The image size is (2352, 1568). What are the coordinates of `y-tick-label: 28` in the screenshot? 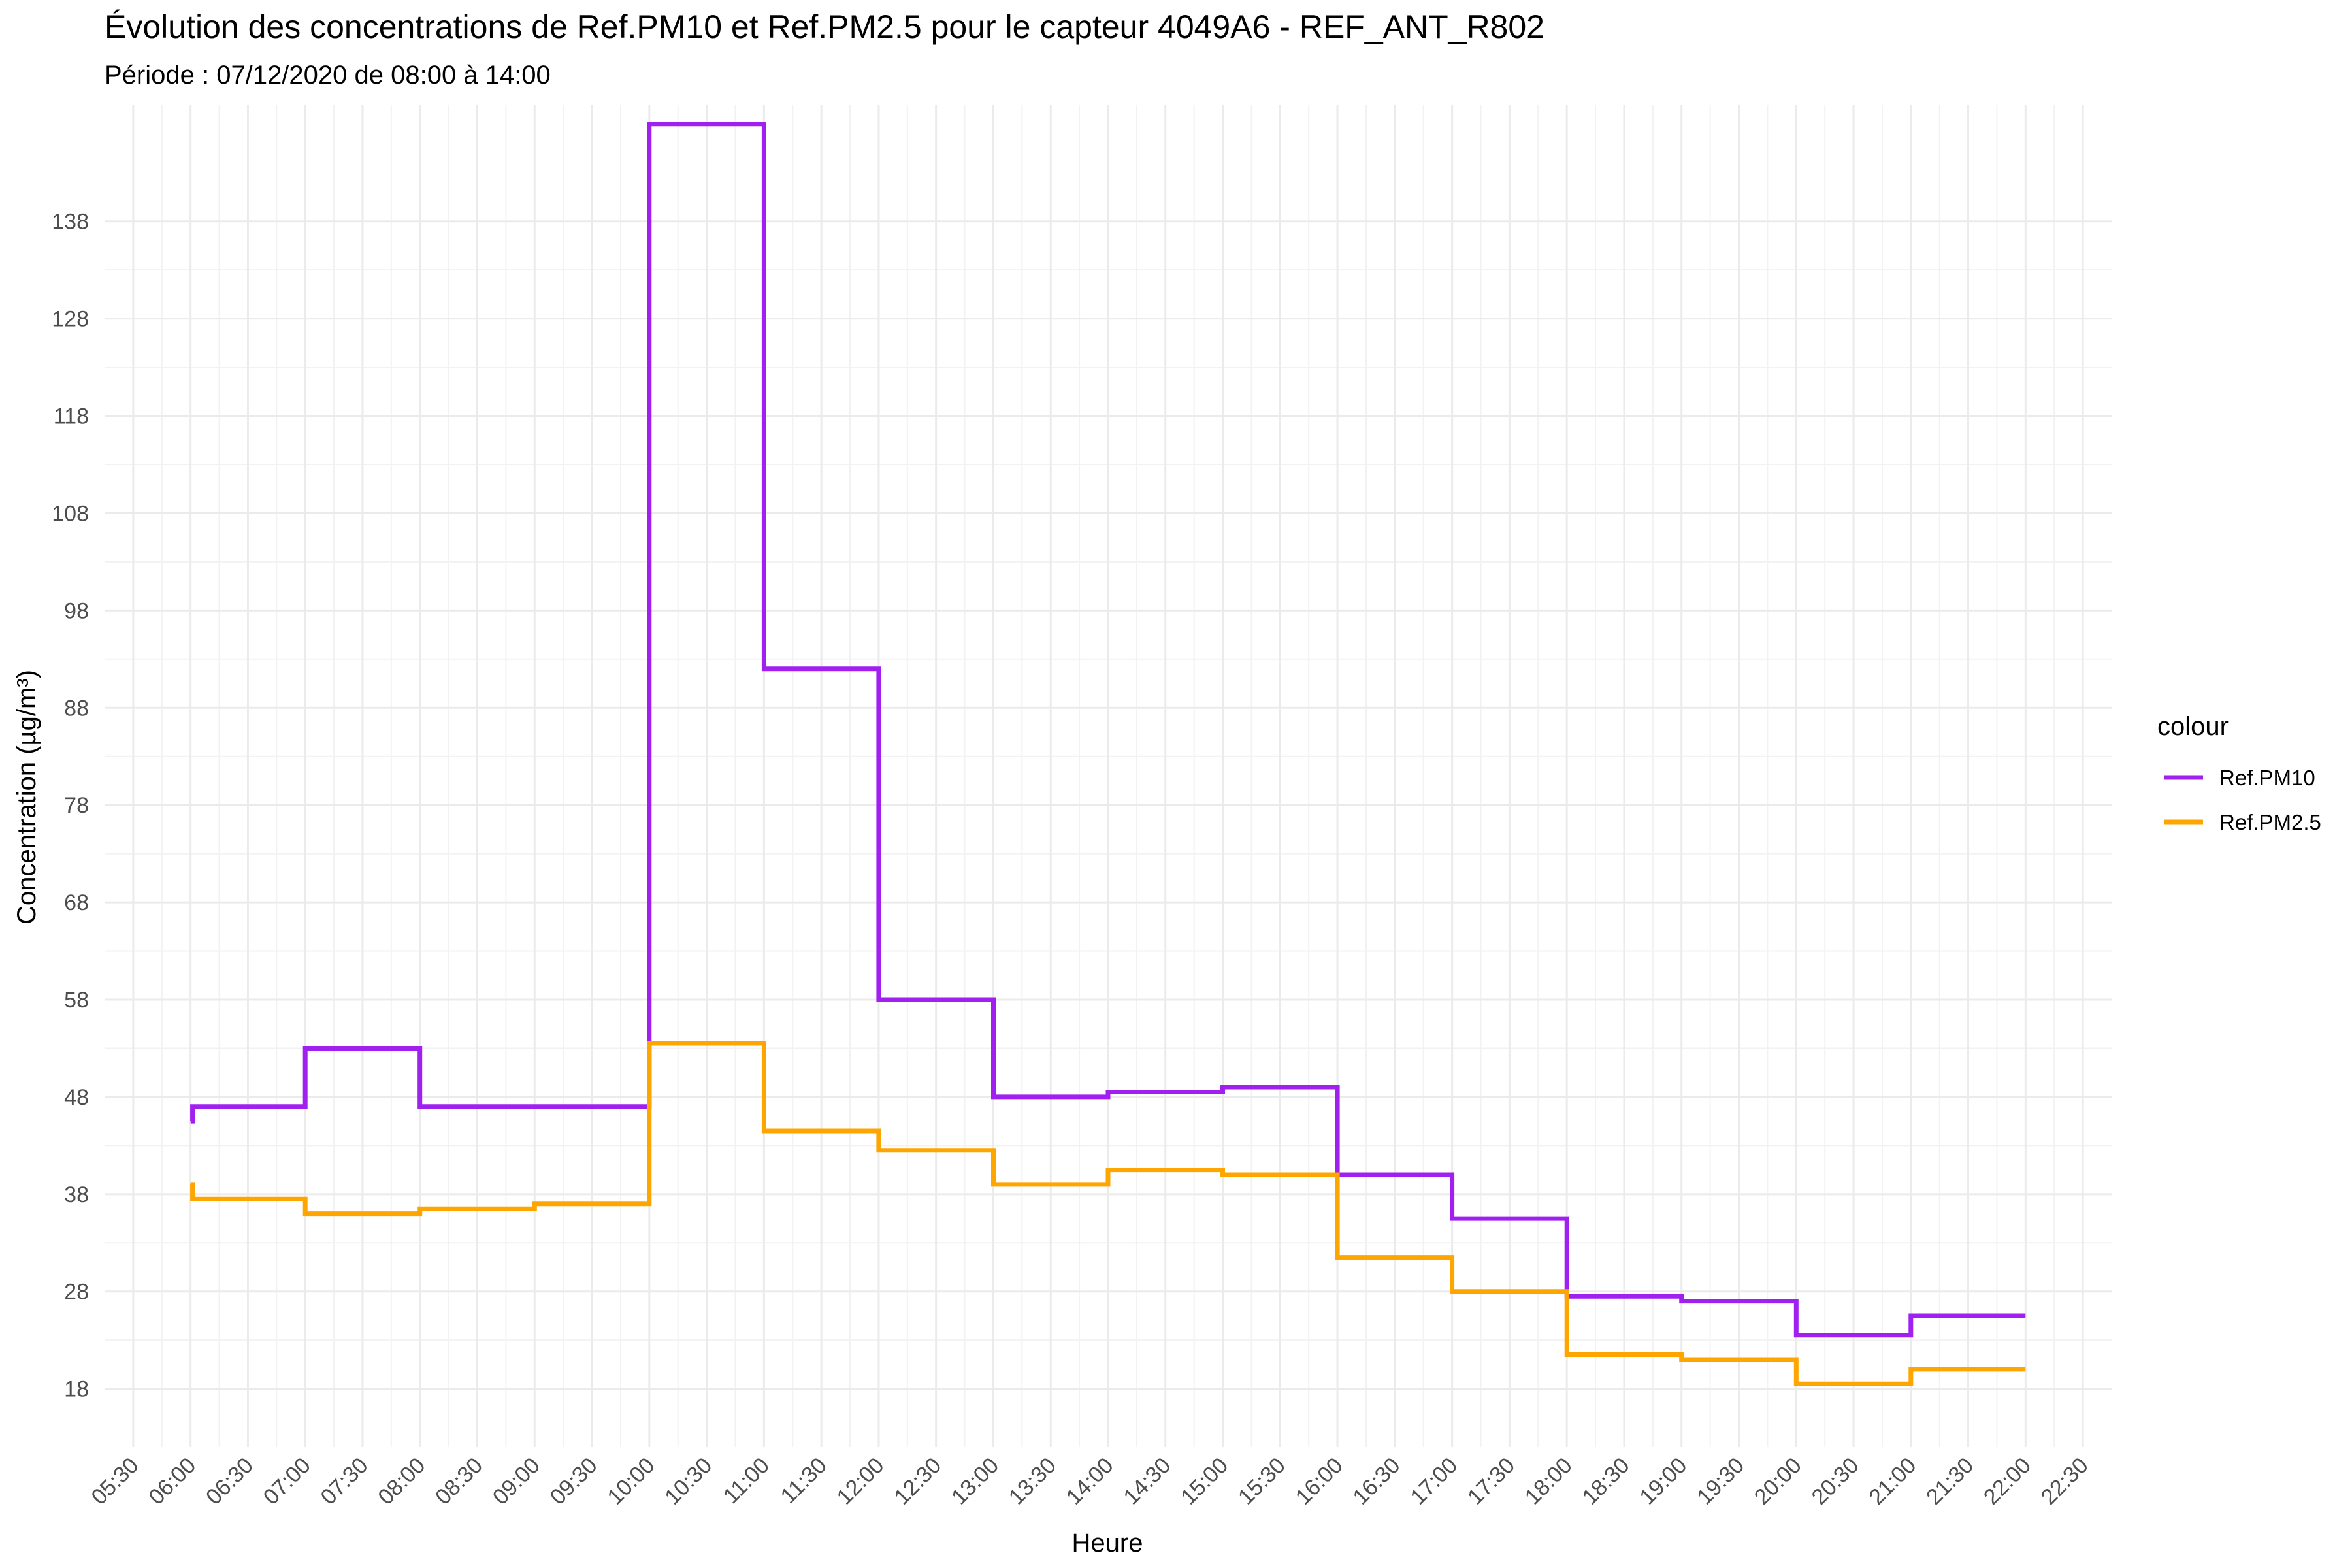 It's located at (76, 1292).